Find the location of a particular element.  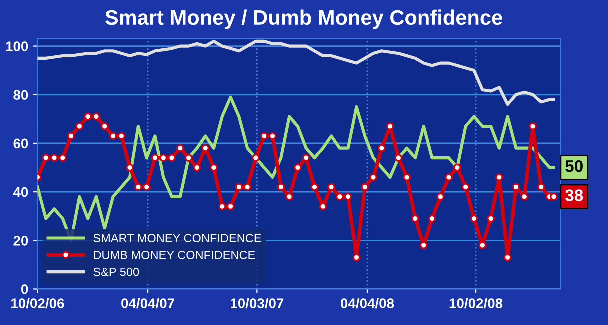

x-tick-label: 04/04/08 is located at coordinates (367, 303).